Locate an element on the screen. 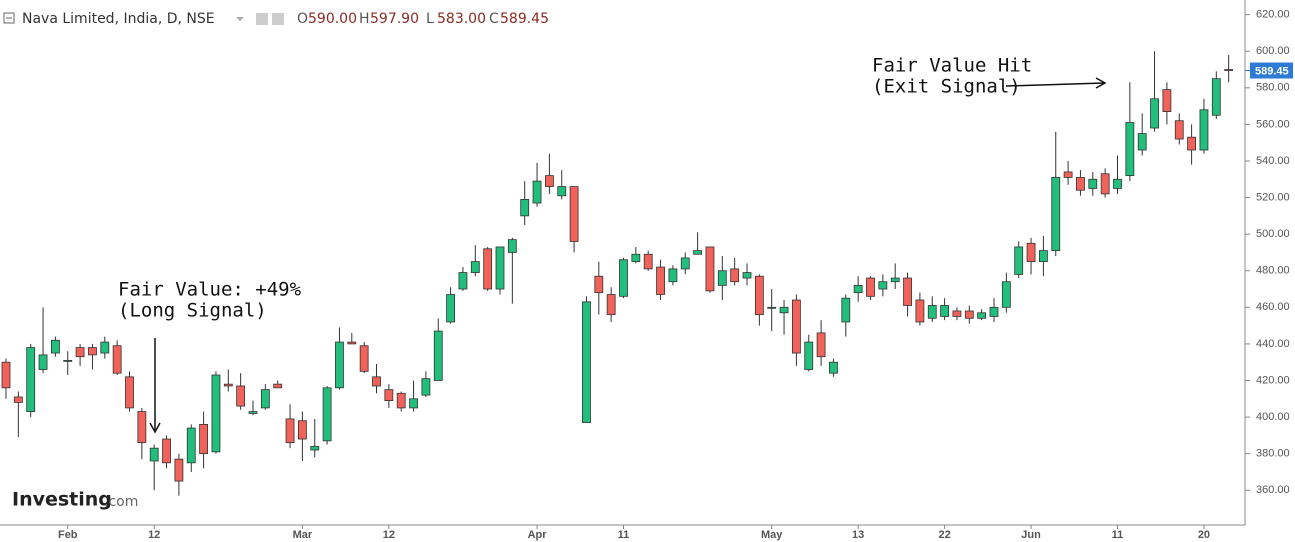  annotation-text: (Exit Signal) is located at coordinates (946, 87).